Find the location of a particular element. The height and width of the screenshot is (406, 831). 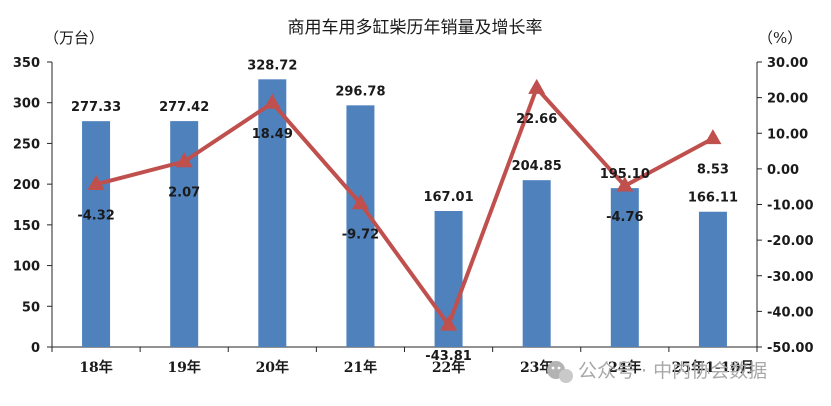

growth-value-label: -4.76 is located at coordinates (624, 217).